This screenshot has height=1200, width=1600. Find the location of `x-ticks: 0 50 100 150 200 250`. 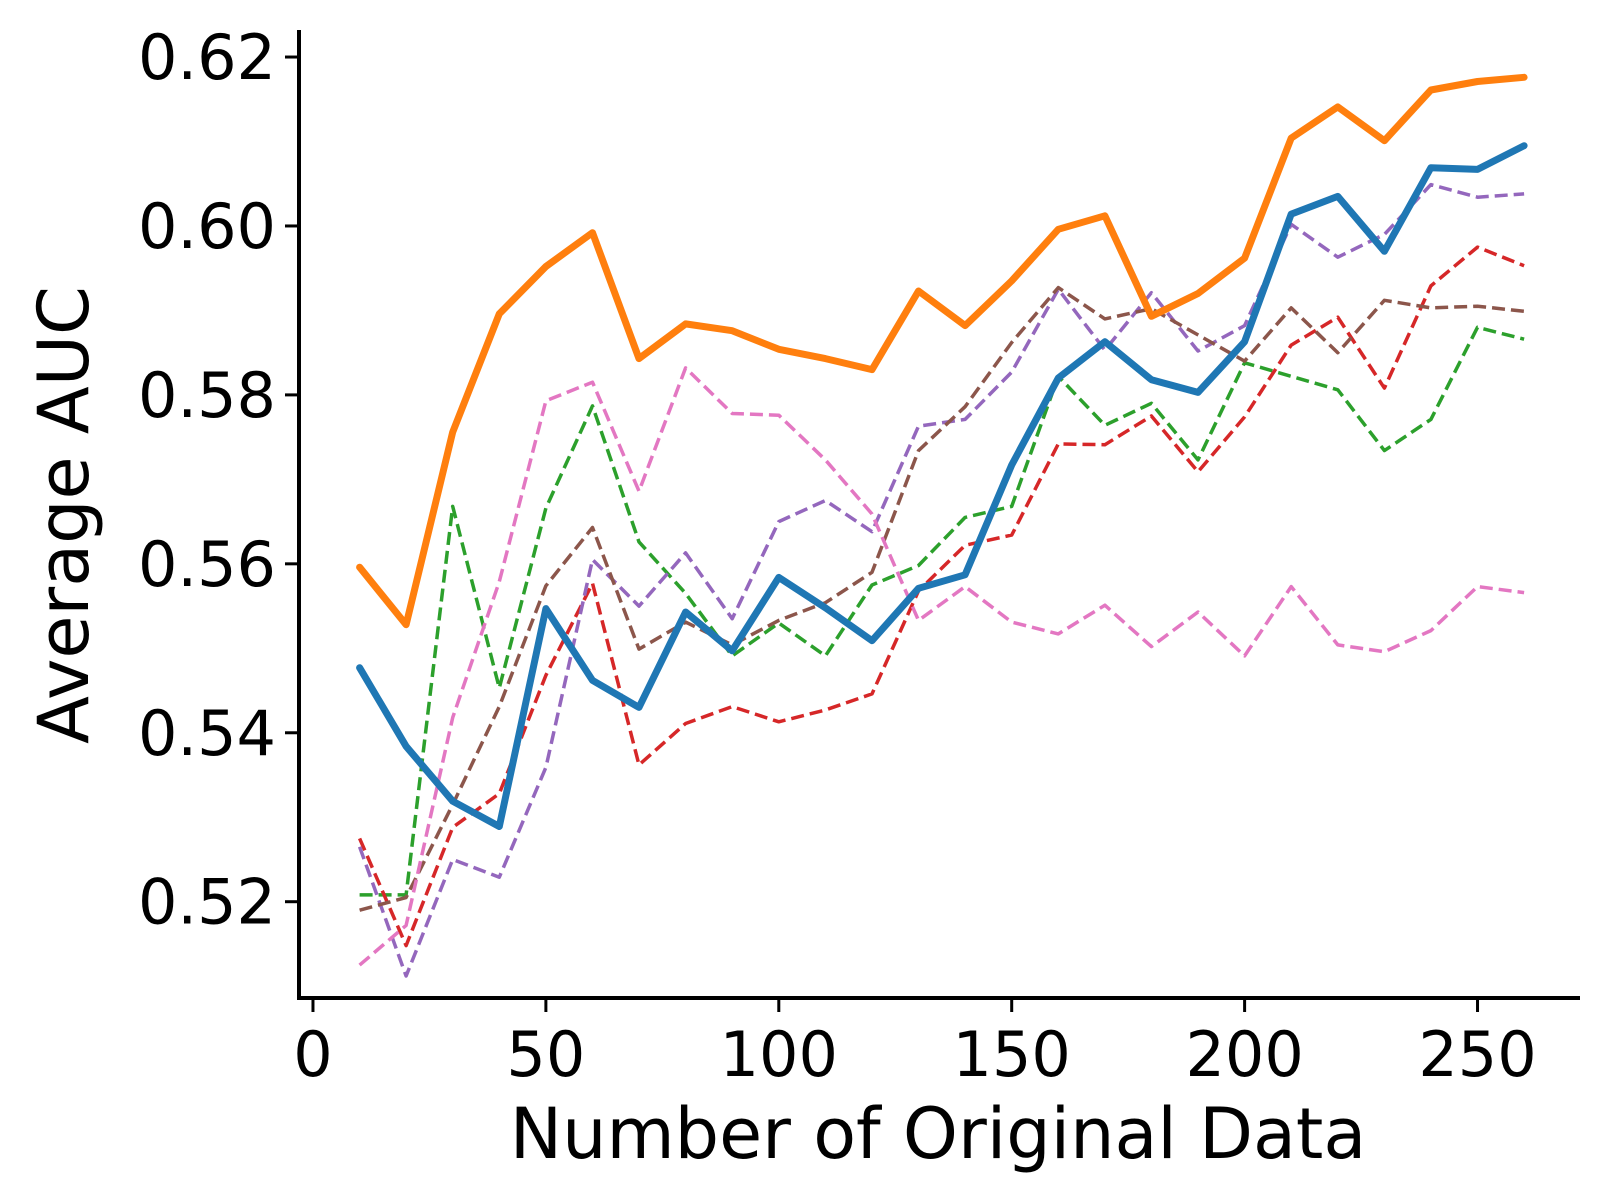

x-ticks: 0 50 100 150 200 250 is located at coordinates (915, 1044).